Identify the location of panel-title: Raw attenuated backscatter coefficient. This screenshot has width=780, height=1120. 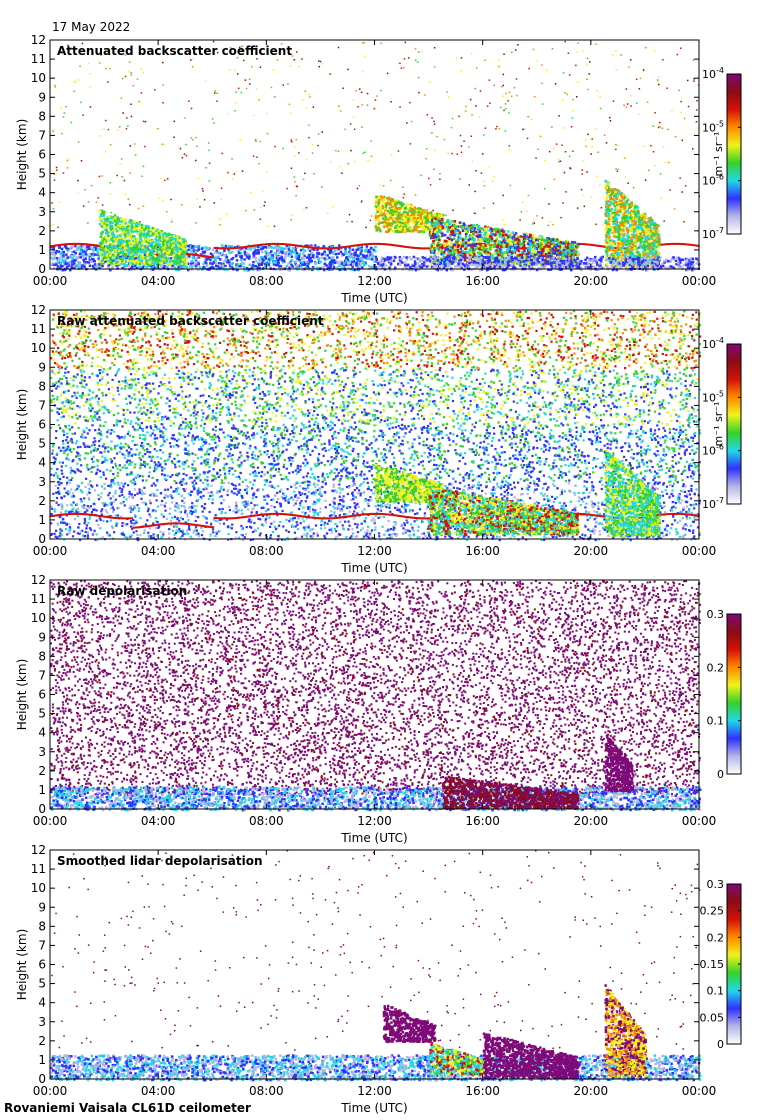
(190, 321).